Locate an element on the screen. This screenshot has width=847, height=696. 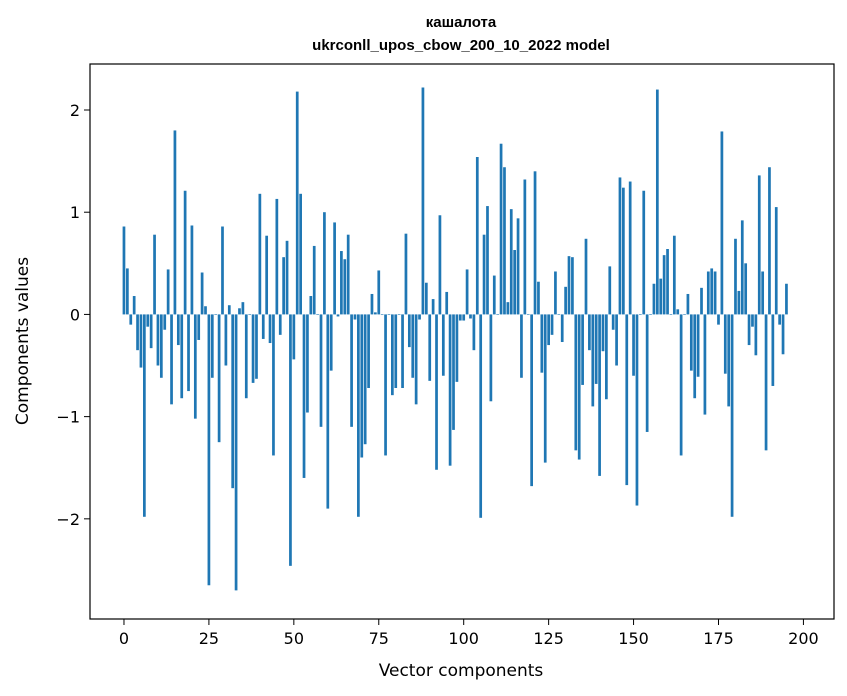
x-tick-label: 200 is located at coordinates (803, 638).